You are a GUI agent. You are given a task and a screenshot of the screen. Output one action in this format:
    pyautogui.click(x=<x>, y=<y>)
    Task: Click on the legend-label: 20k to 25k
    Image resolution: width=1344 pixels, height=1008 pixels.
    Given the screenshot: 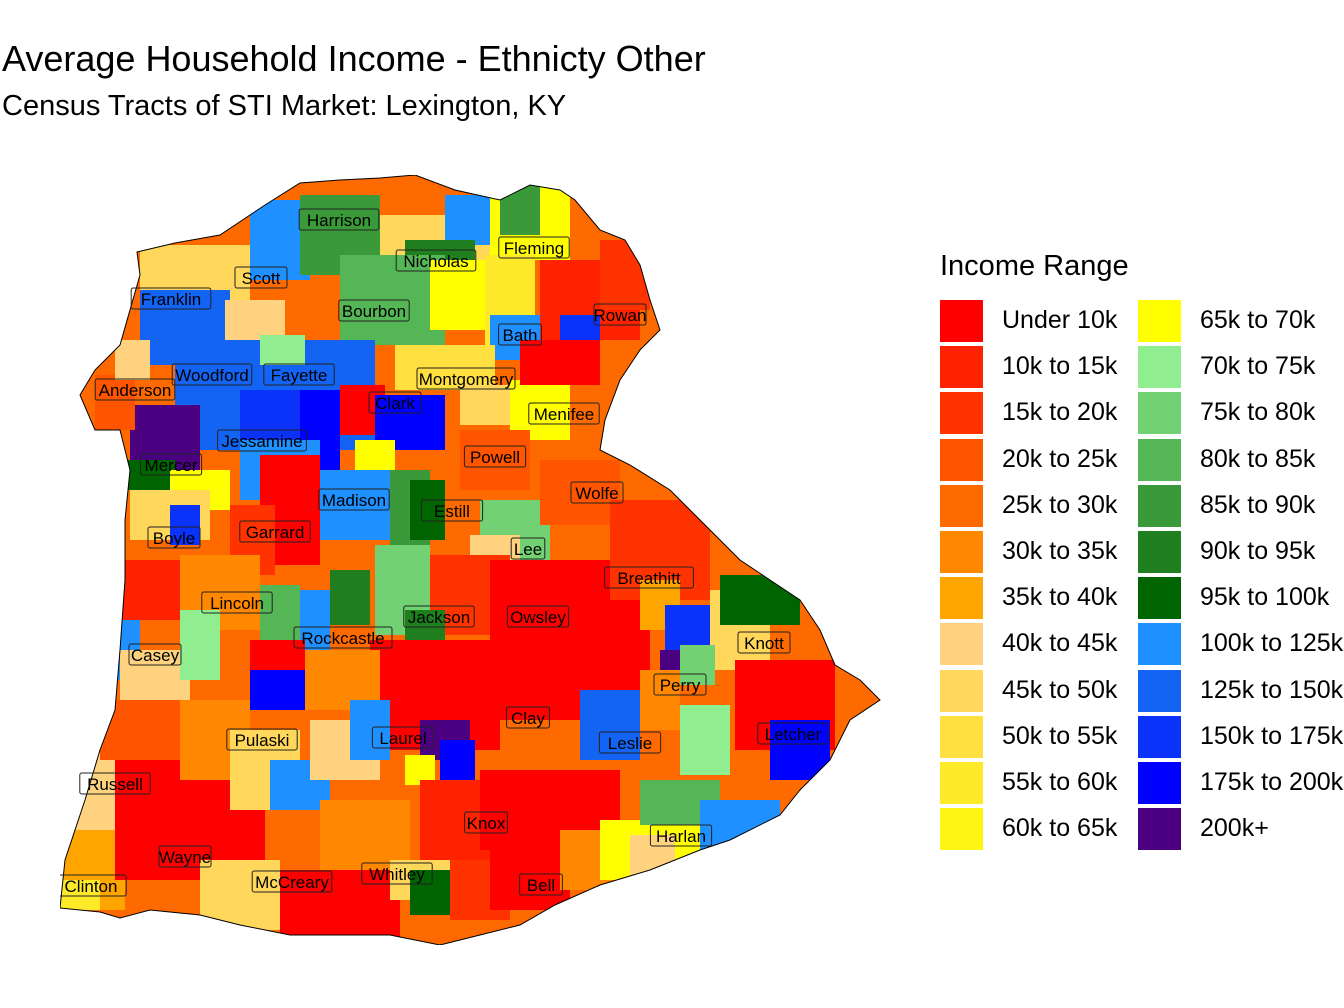 What is the action you would take?
    pyautogui.click(x=1060, y=458)
    